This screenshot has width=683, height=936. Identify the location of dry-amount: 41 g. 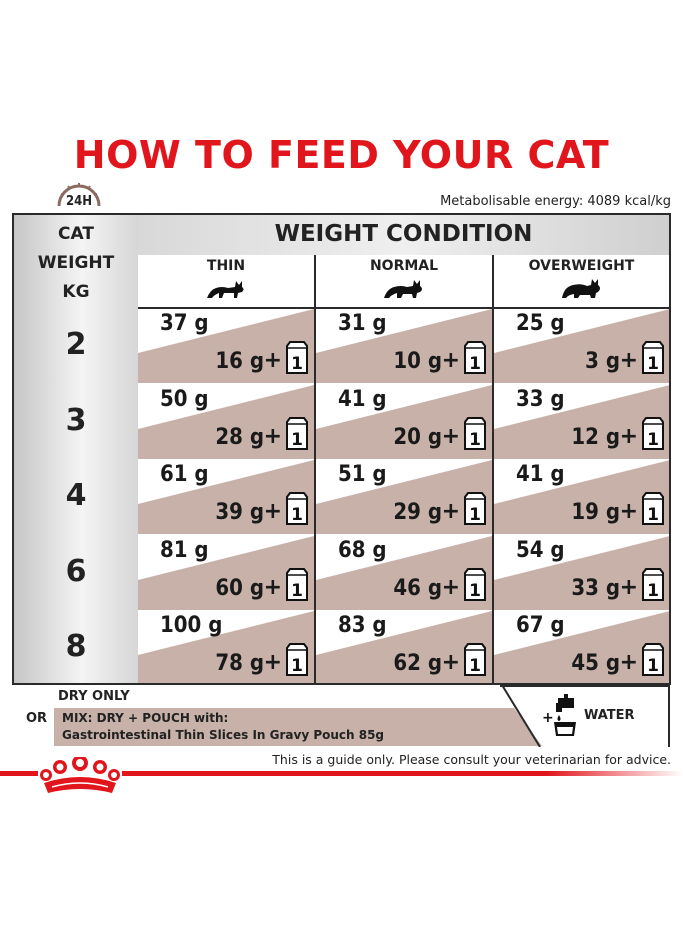
(362, 399).